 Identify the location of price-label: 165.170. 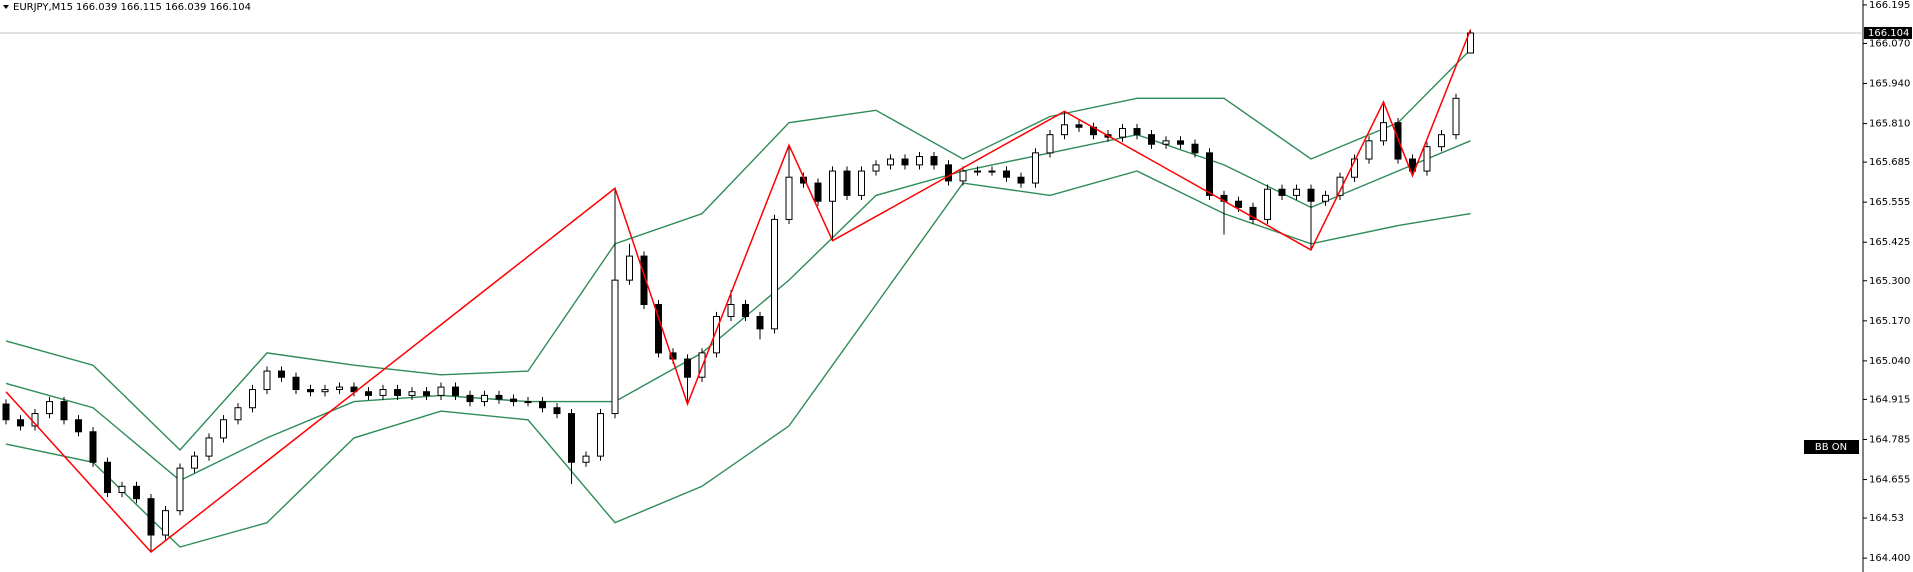
(1889, 321).